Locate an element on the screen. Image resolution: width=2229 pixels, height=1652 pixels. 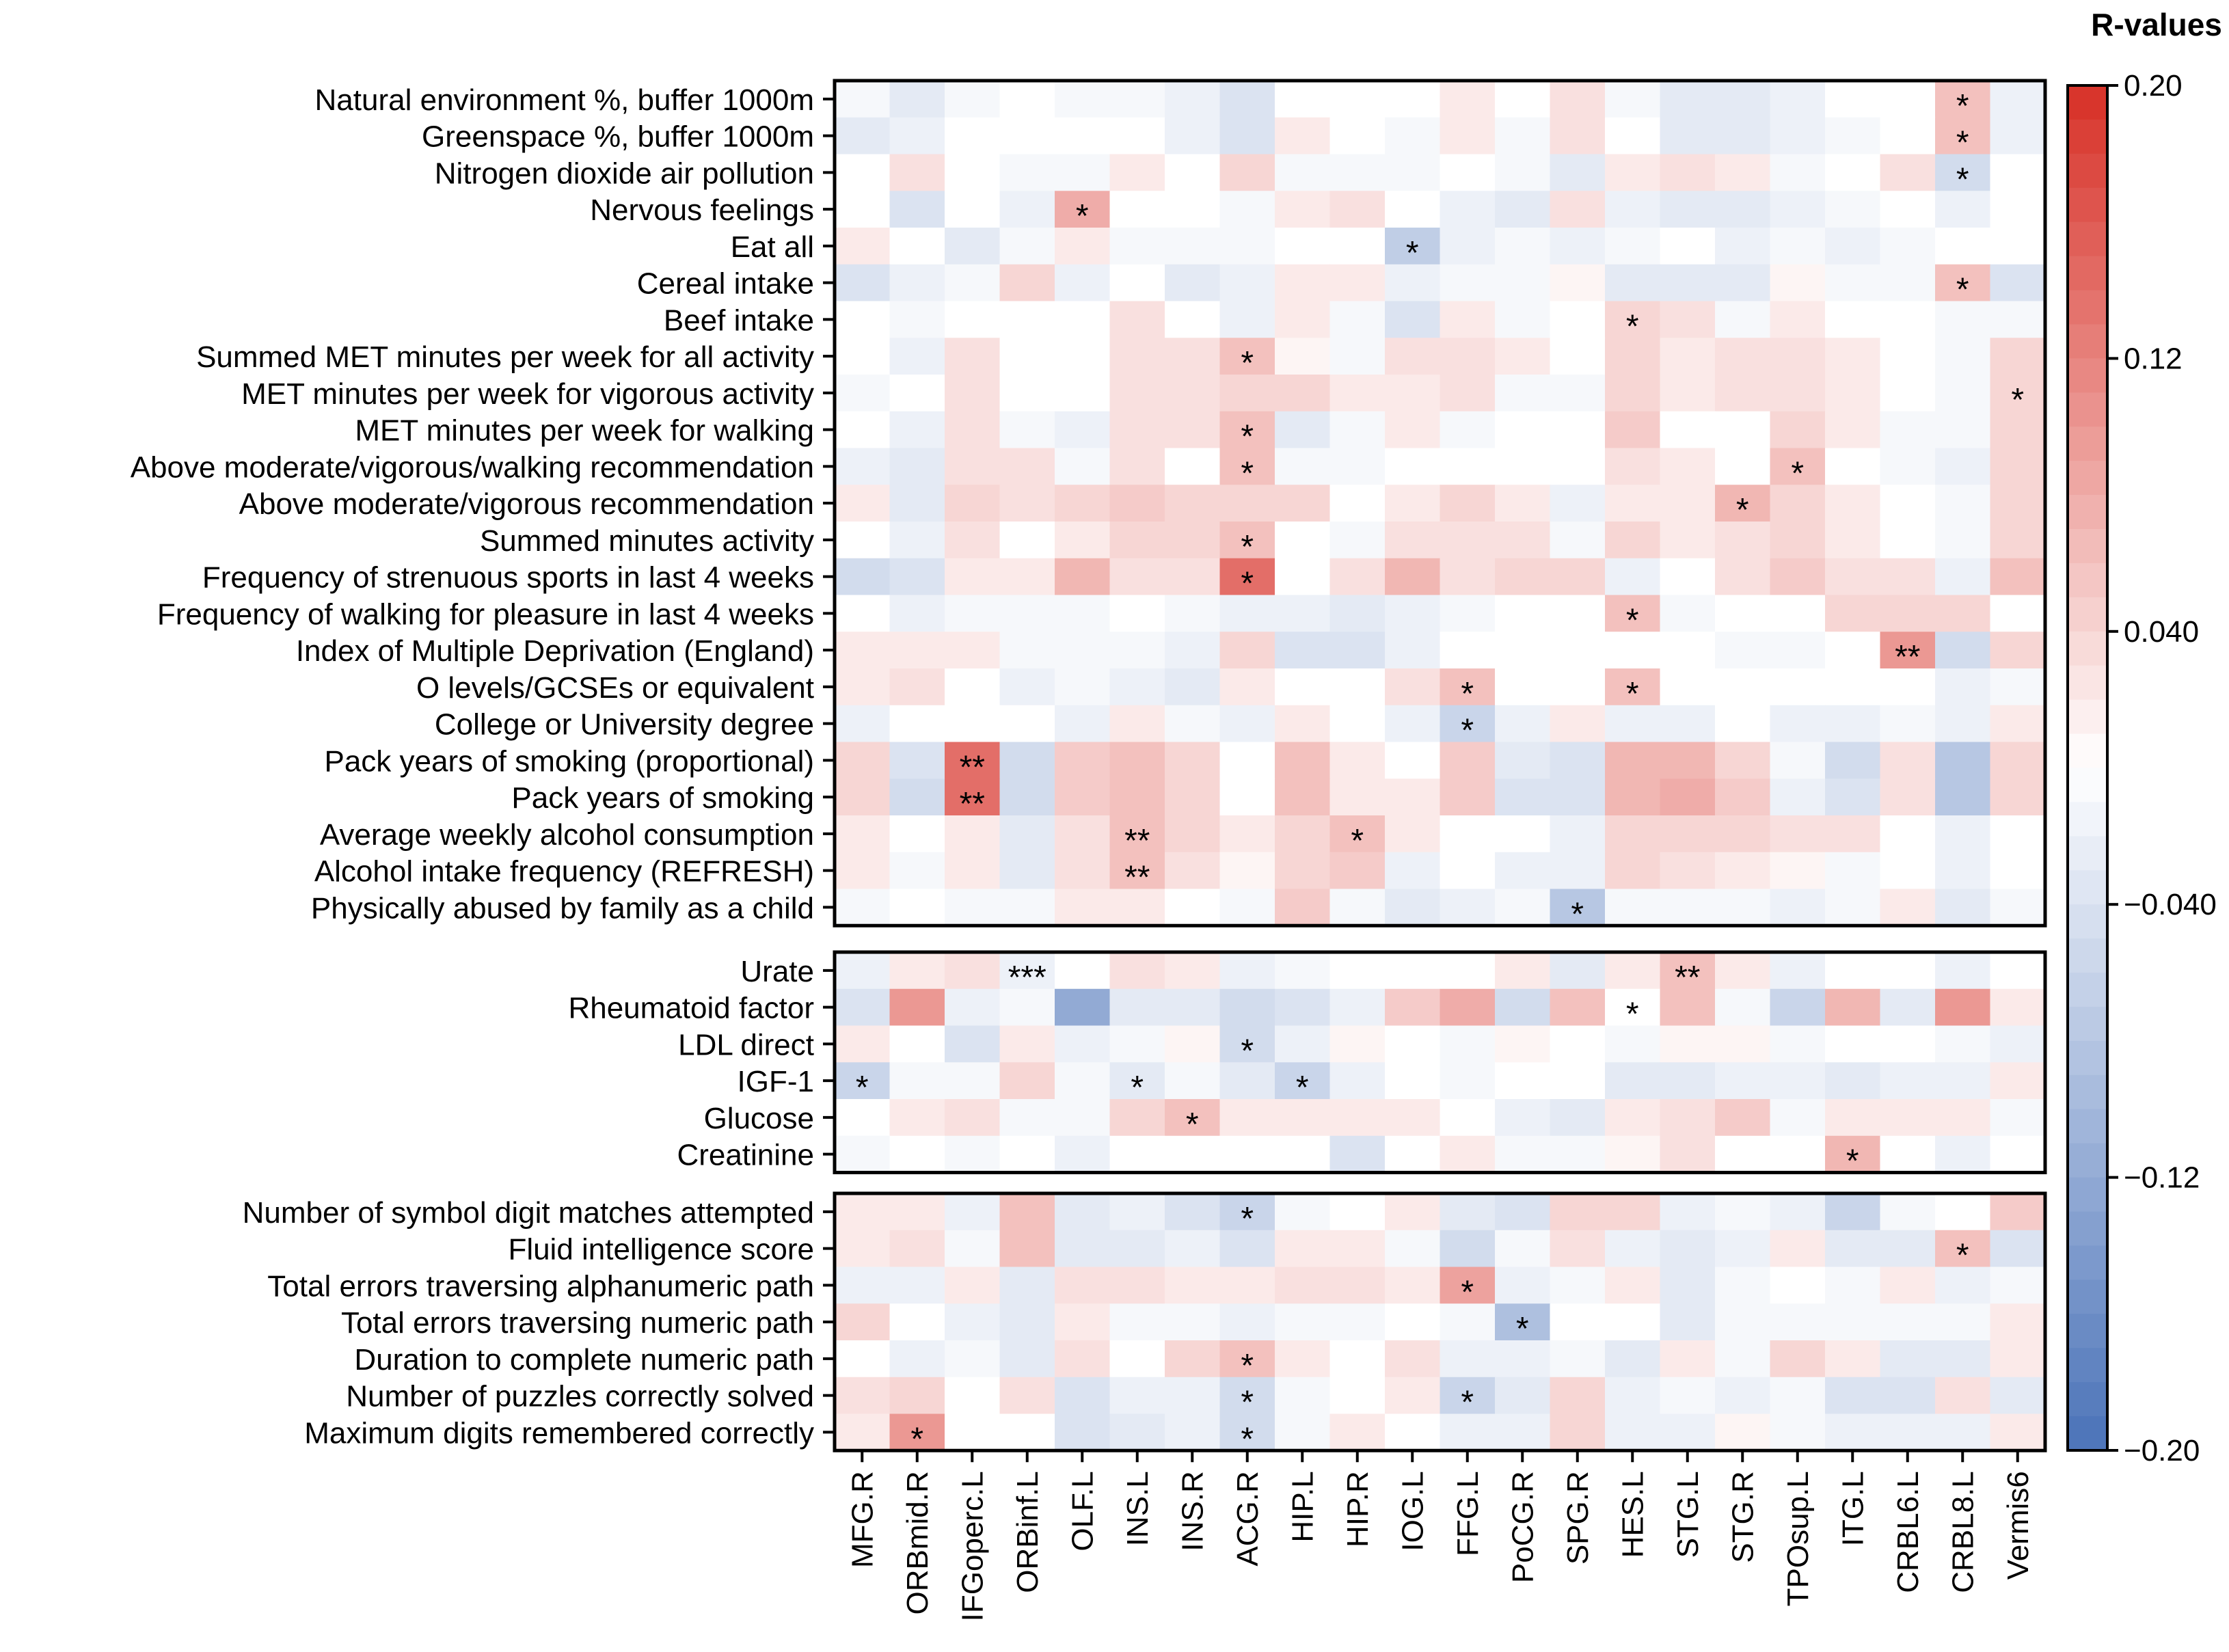
column-label: CRBL6.L is located at coordinates (1908, 1532).